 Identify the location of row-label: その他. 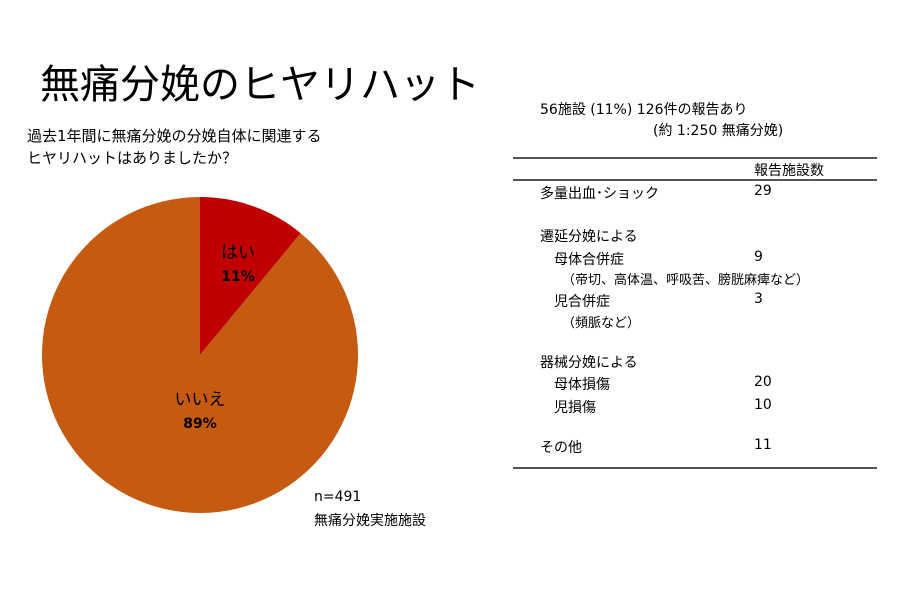
(561, 448).